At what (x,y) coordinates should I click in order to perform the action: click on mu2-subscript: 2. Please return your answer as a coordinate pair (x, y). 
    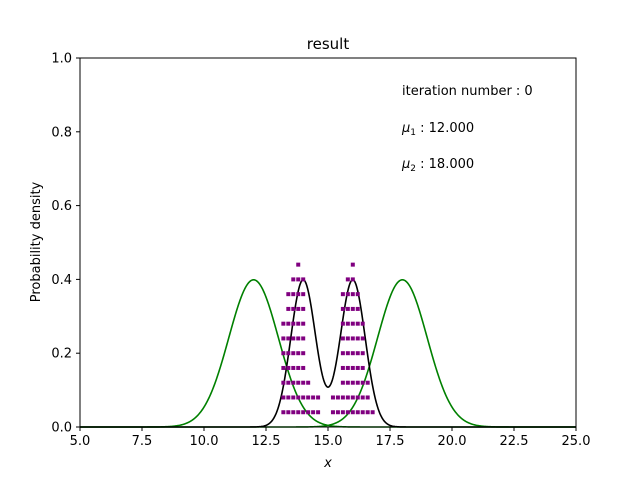
    Looking at the image, I should click on (413, 169).